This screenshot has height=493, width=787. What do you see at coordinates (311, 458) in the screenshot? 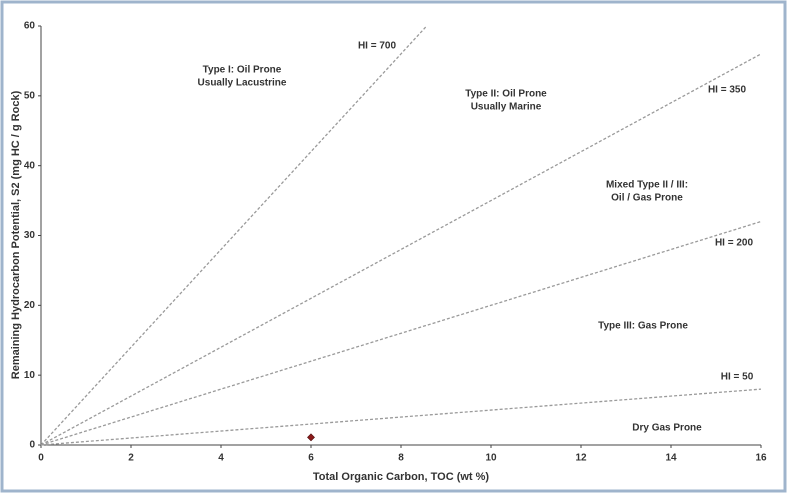
I see `x-tick-label: 6` at bounding box center [311, 458].